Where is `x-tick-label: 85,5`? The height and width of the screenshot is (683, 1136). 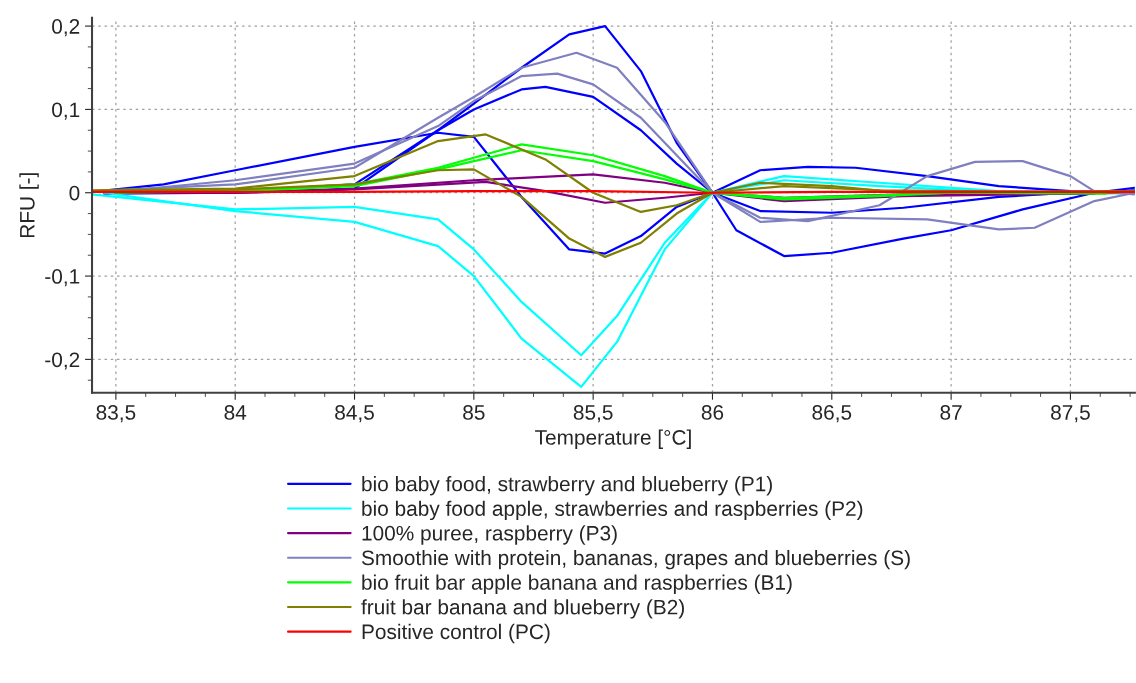 x-tick-label: 85,5 is located at coordinates (593, 414).